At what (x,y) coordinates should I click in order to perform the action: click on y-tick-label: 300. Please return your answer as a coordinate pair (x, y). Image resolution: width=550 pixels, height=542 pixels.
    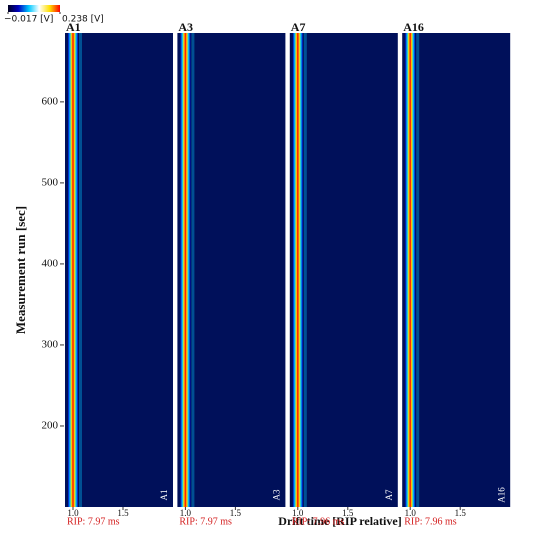
    Looking at the image, I should click on (50, 344).